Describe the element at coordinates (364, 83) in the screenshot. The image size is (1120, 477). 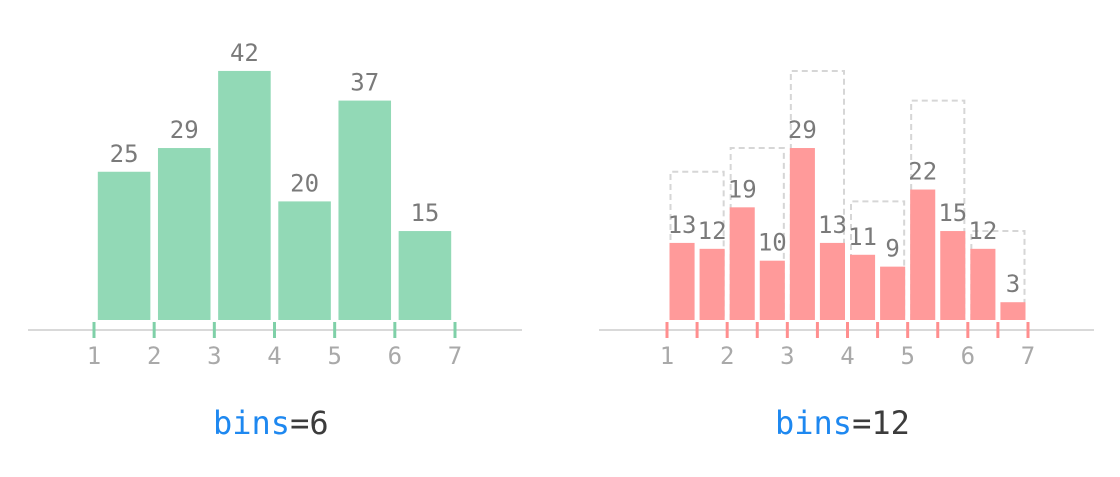
I see `bar-value-label: 37` at that location.